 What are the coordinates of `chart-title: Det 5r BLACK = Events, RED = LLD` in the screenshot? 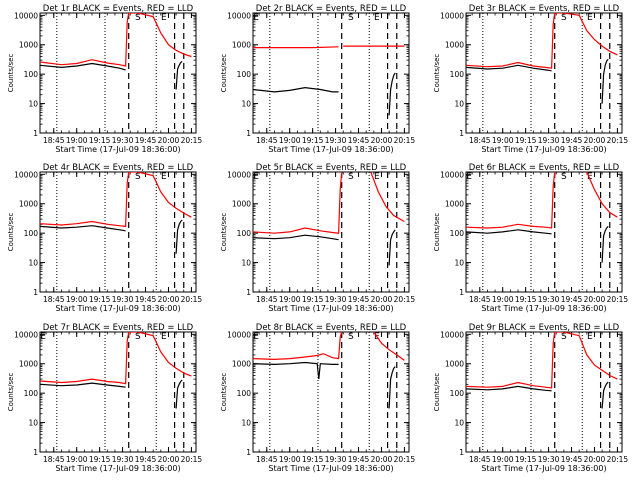 It's located at (331, 168).